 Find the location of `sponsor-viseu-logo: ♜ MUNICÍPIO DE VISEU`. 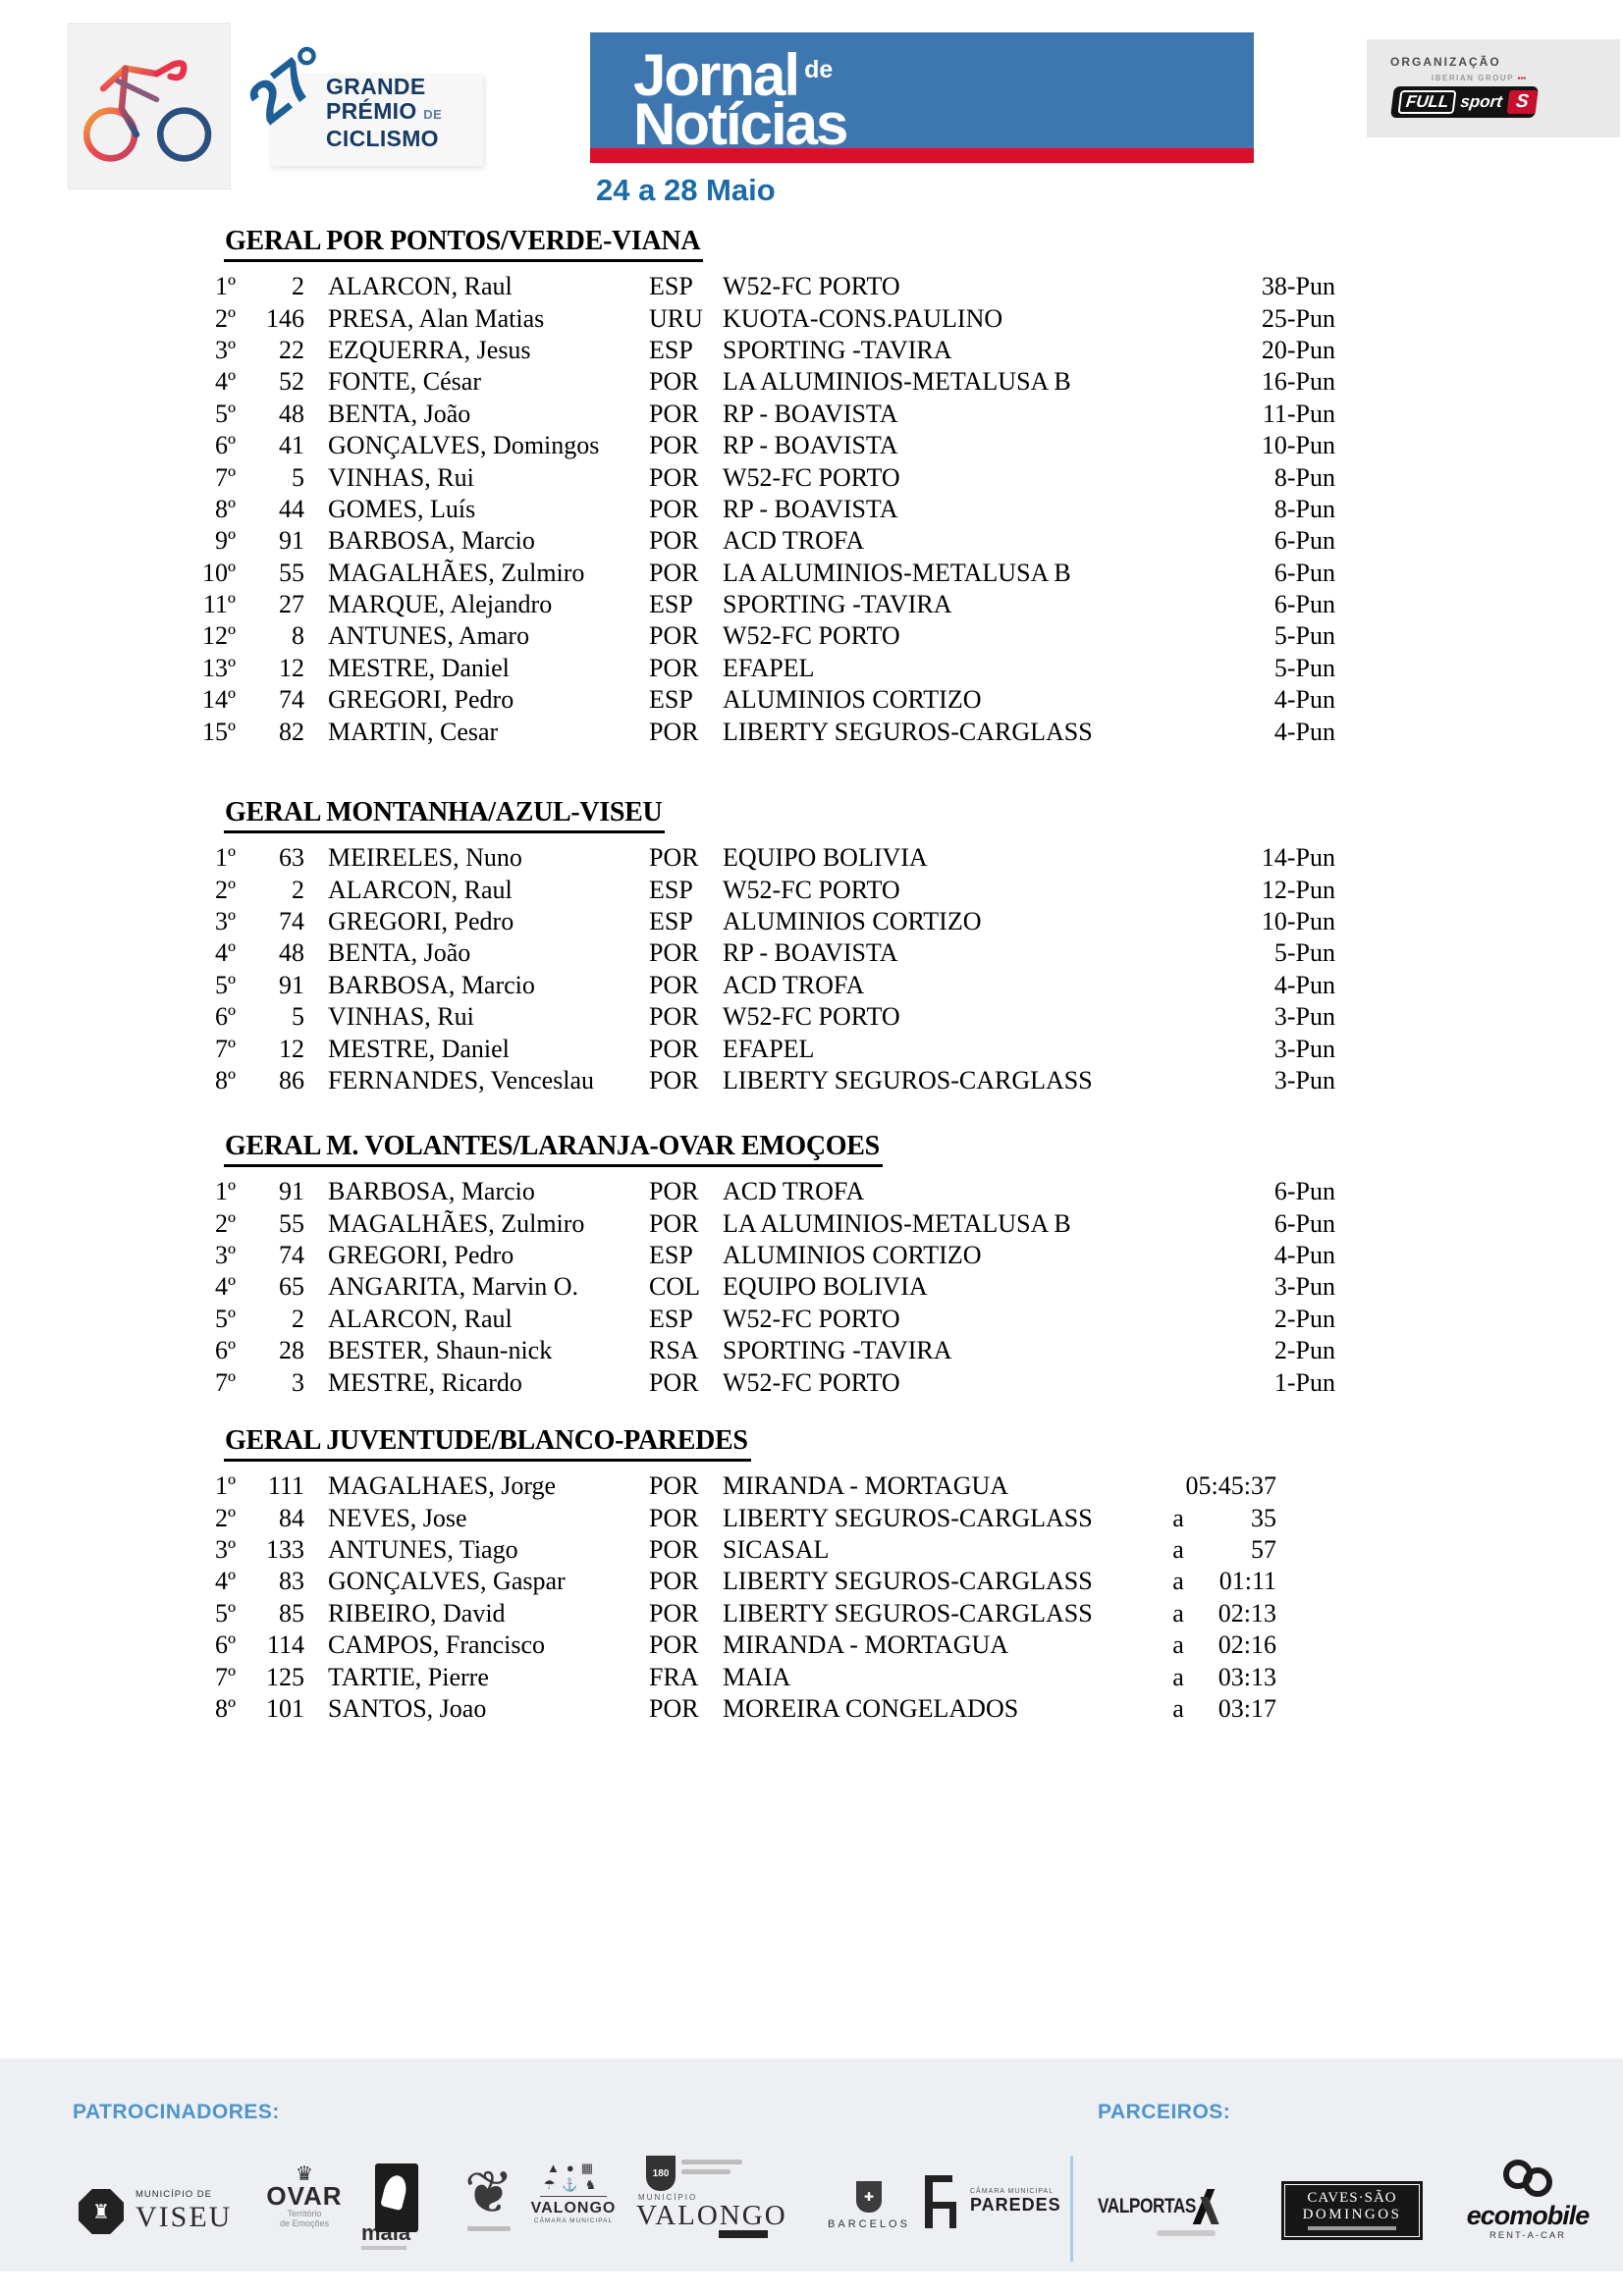

sponsor-viseu-logo: ♜ MUNICÍPIO DE VISEU is located at coordinates (155, 2211).